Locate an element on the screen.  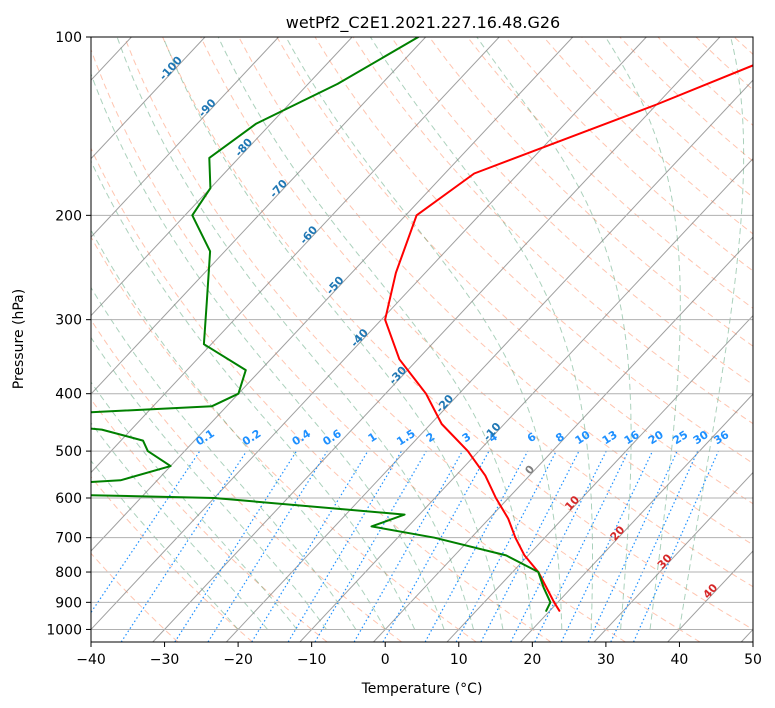
x-axis-ticks: −40 −30 −20 −10 0 10 20 30 40 50 is located at coordinates (419, 655).